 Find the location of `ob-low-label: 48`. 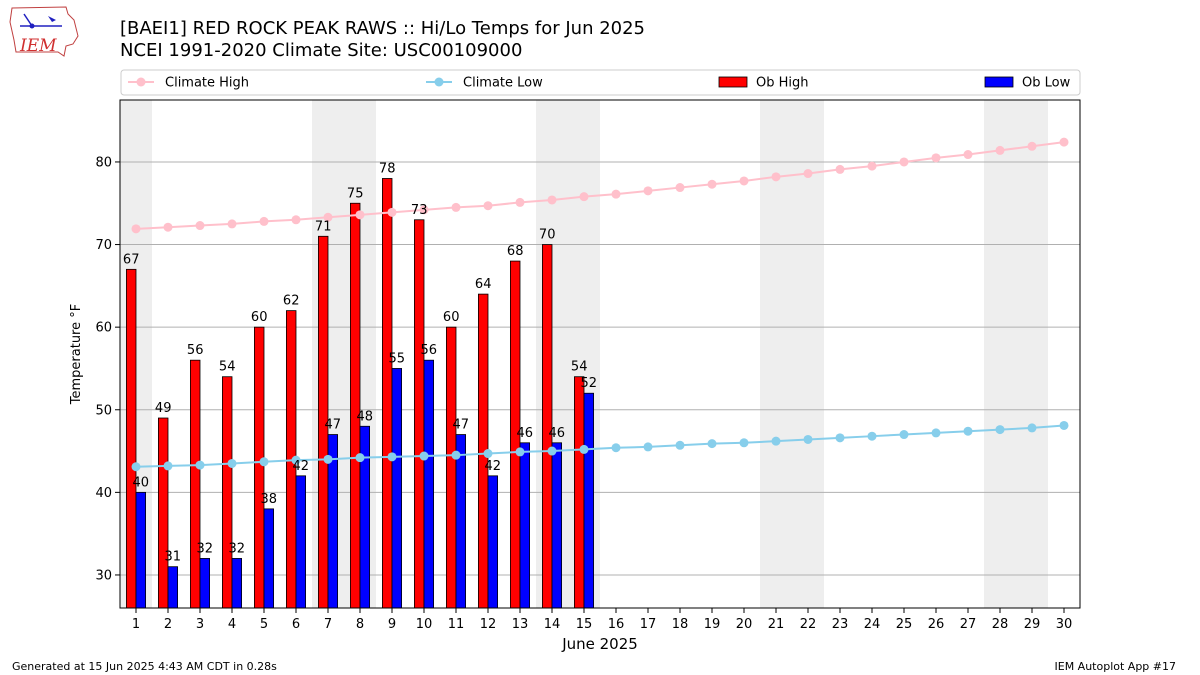

ob-low-label: 48 is located at coordinates (365, 416).